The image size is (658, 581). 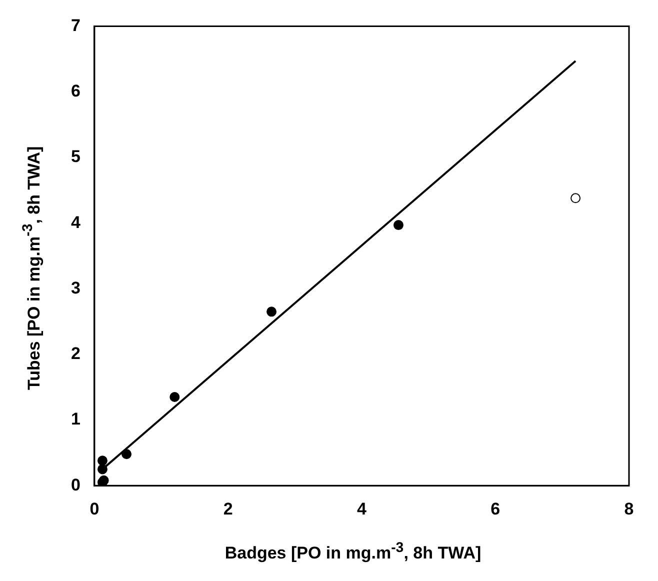 What do you see at coordinates (75, 91) in the screenshot?
I see `y-tick-label: 6` at bounding box center [75, 91].